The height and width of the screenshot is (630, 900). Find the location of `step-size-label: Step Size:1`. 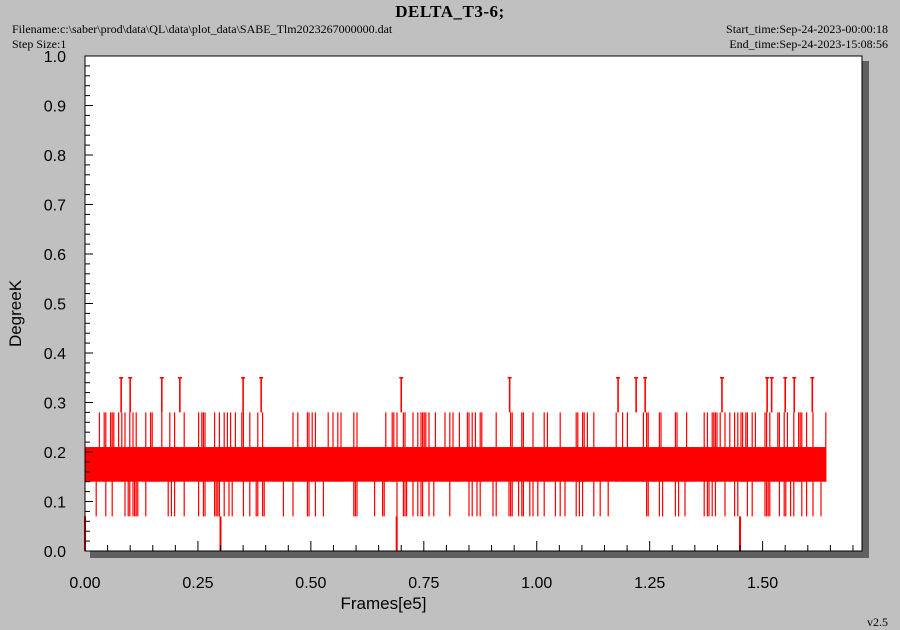

step-size-label: Step Size:1 is located at coordinates (39, 44).